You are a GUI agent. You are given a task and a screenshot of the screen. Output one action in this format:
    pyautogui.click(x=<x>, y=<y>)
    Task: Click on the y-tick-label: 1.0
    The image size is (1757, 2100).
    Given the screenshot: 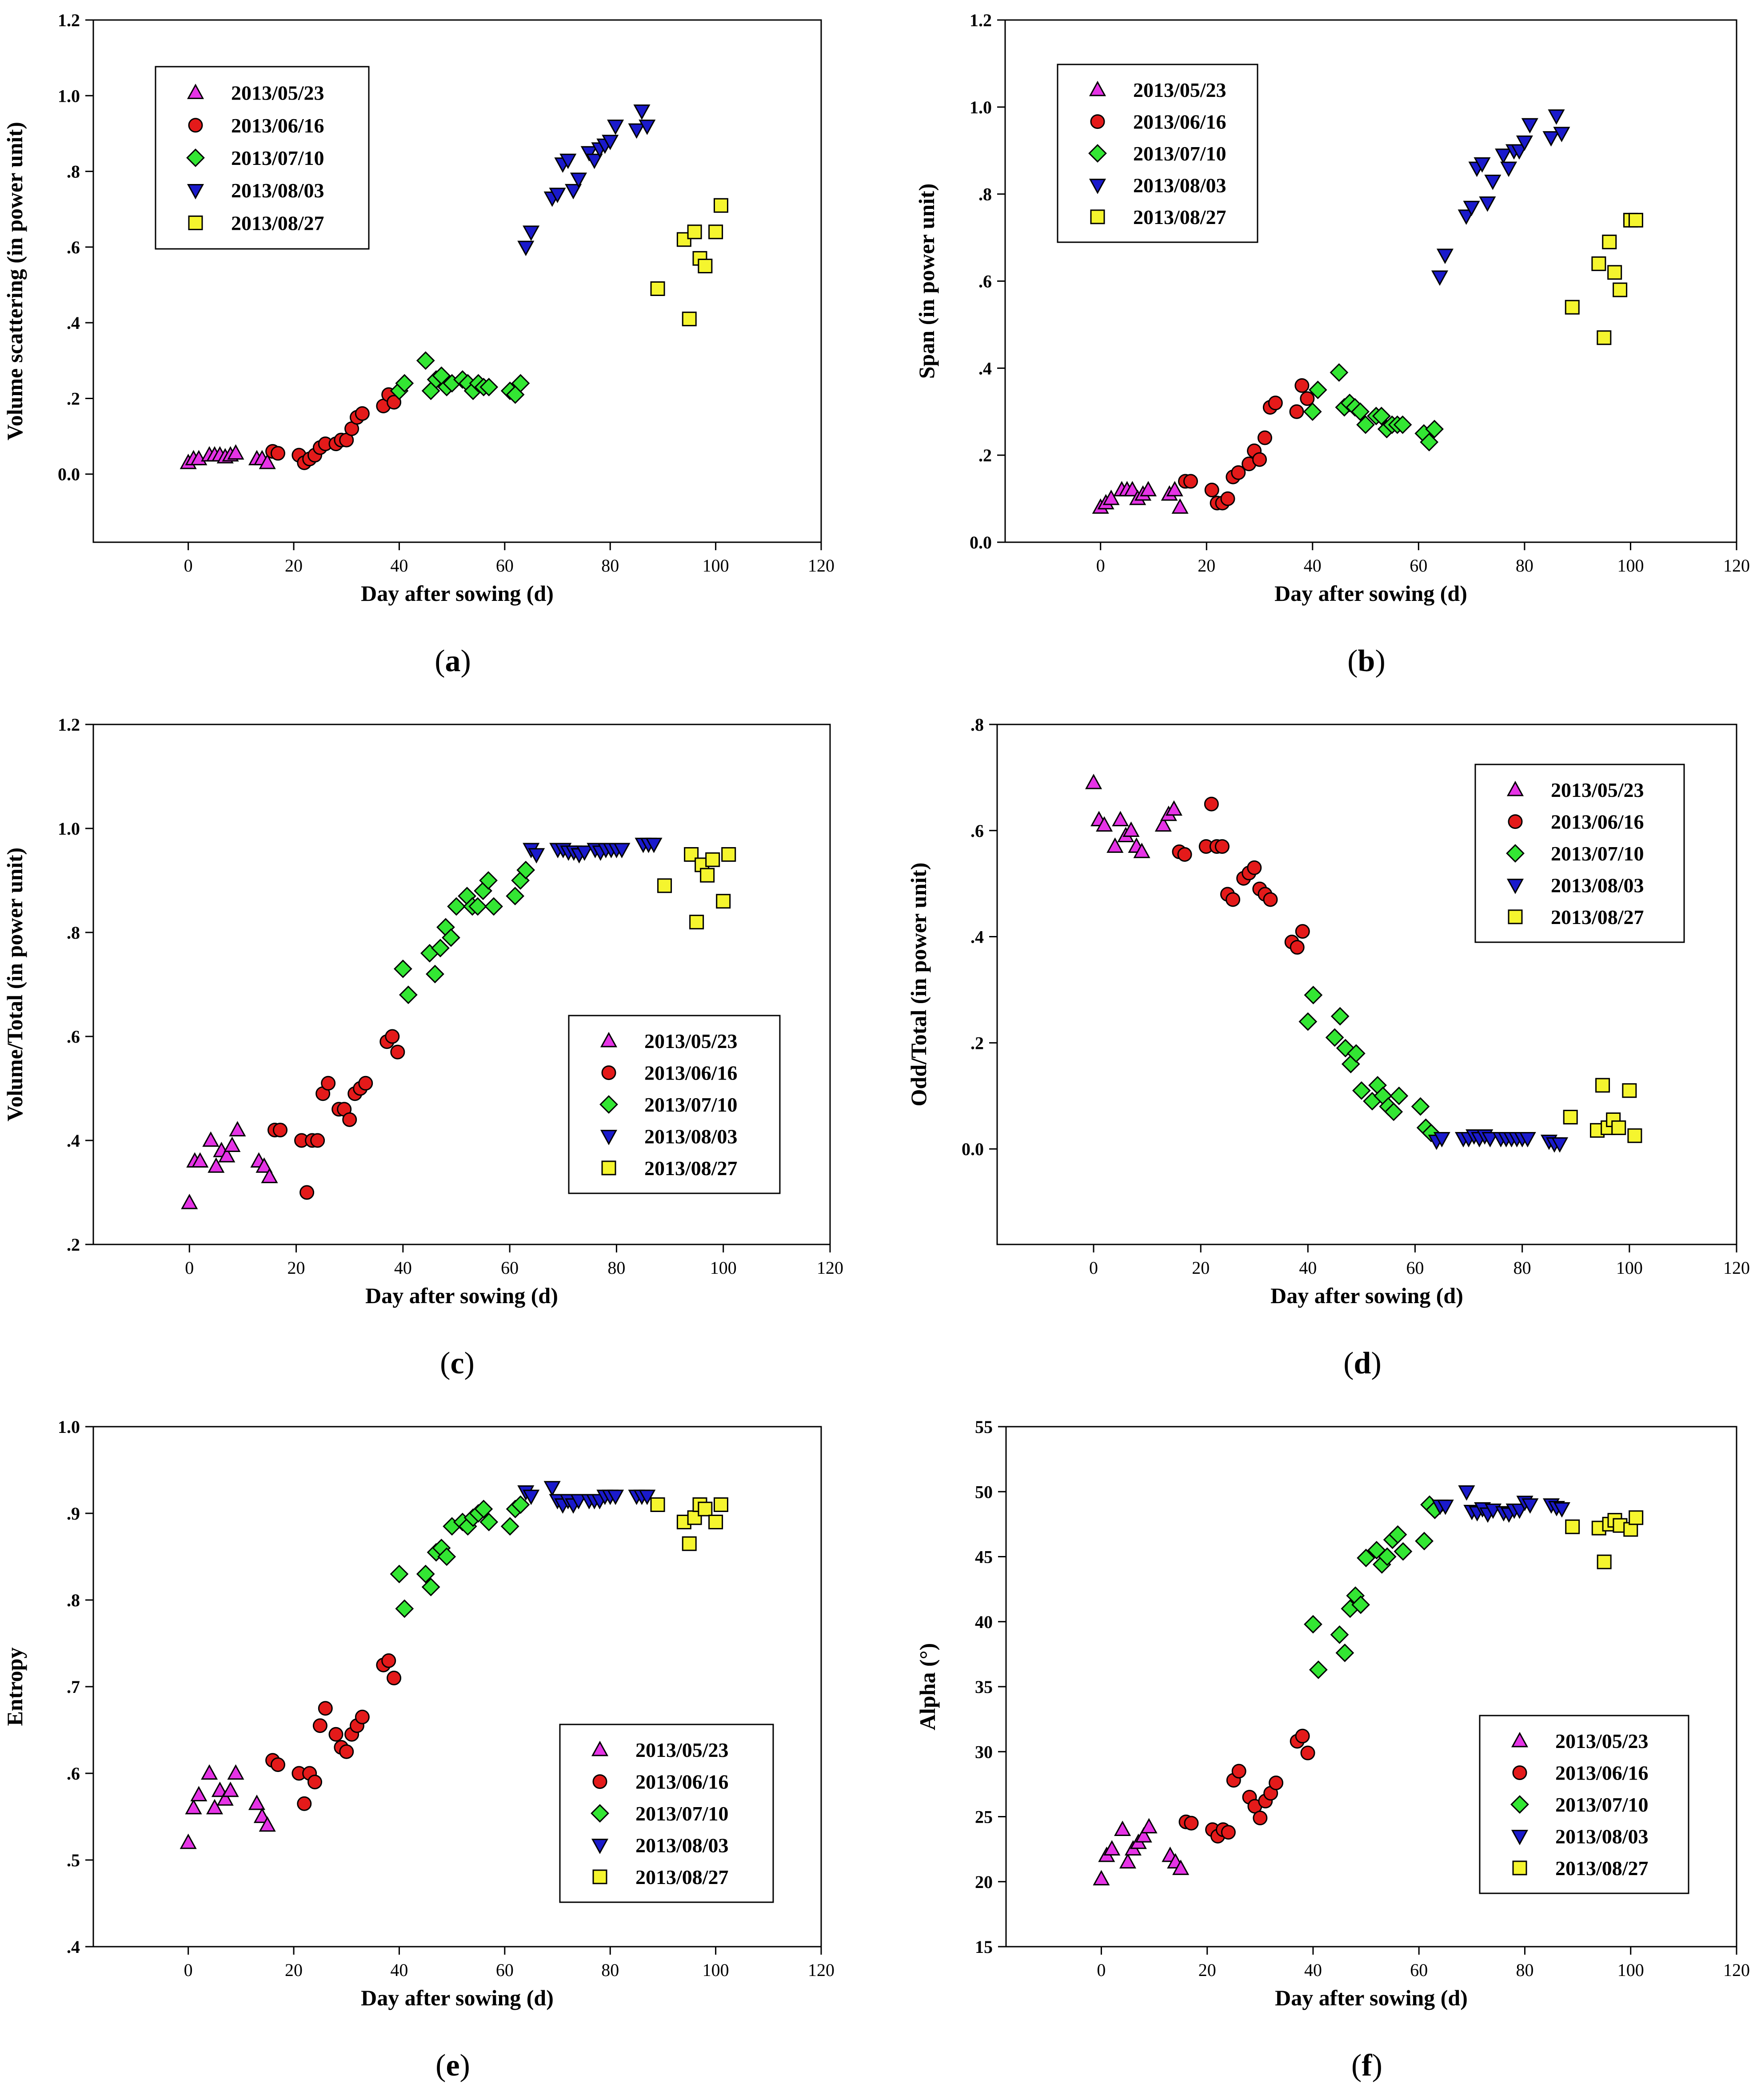 What is the action you would take?
    pyautogui.click(x=69, y=1427)
    